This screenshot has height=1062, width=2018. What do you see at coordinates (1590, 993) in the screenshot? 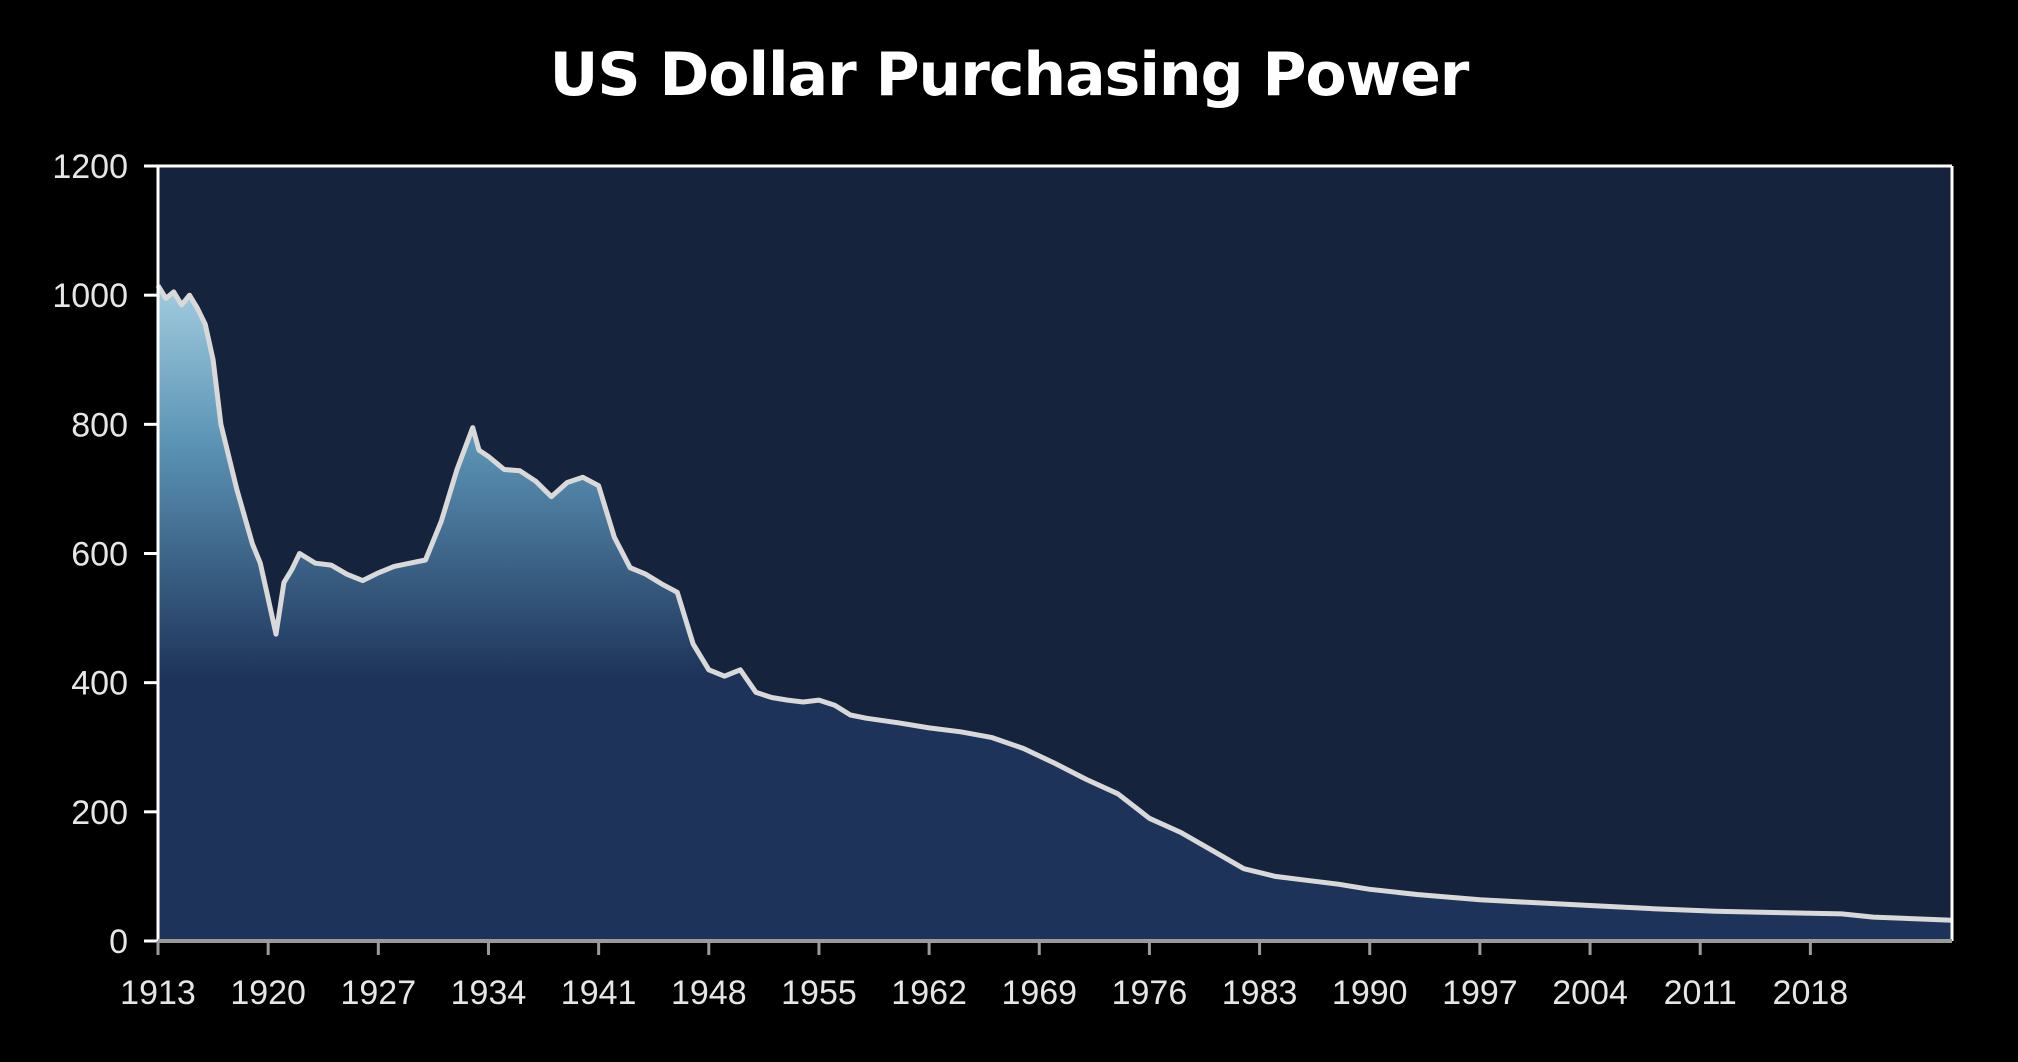
I see `x-tick-label: 2004` at bounding box center [1590, 993].